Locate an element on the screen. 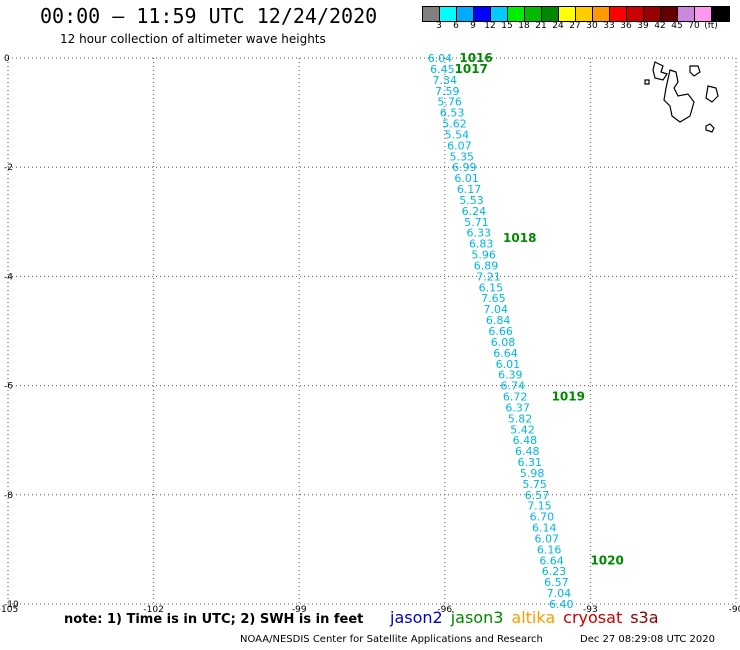  lat-tick-label: -4 is located at coordinates (8, 277).